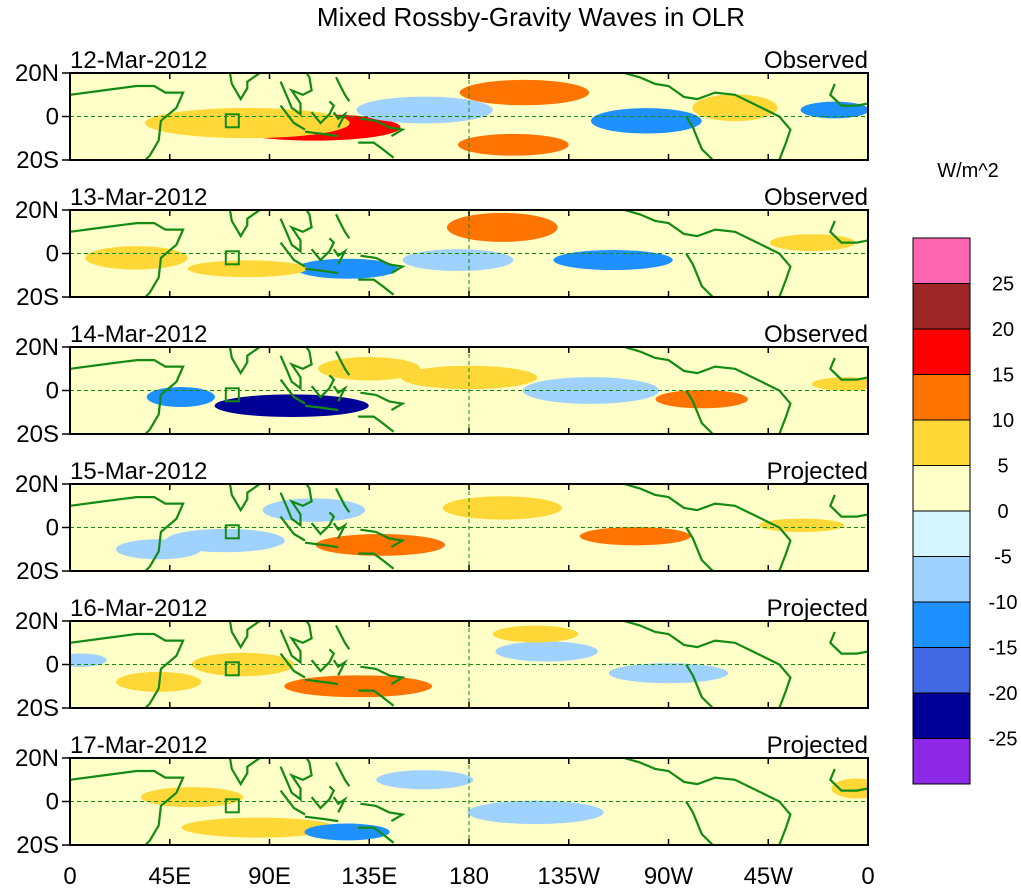 This screenshot has height=890, width=1021. I want to click on colorbar-label: -20, so click(1003, 694).